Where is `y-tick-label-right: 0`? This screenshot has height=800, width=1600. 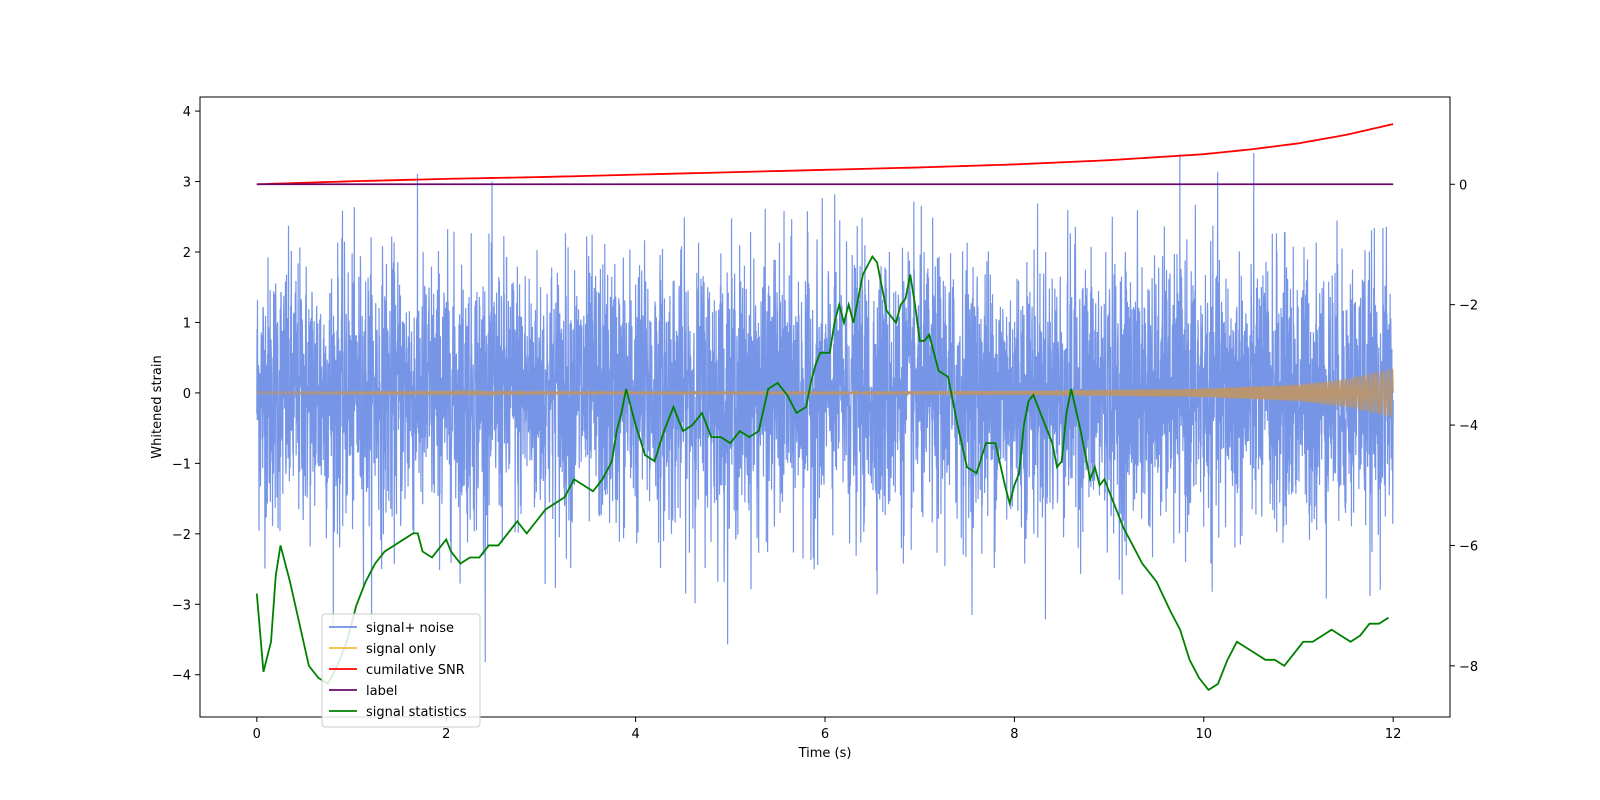
y-tick-label-right: 0 is located at coordinates (1463, 185).